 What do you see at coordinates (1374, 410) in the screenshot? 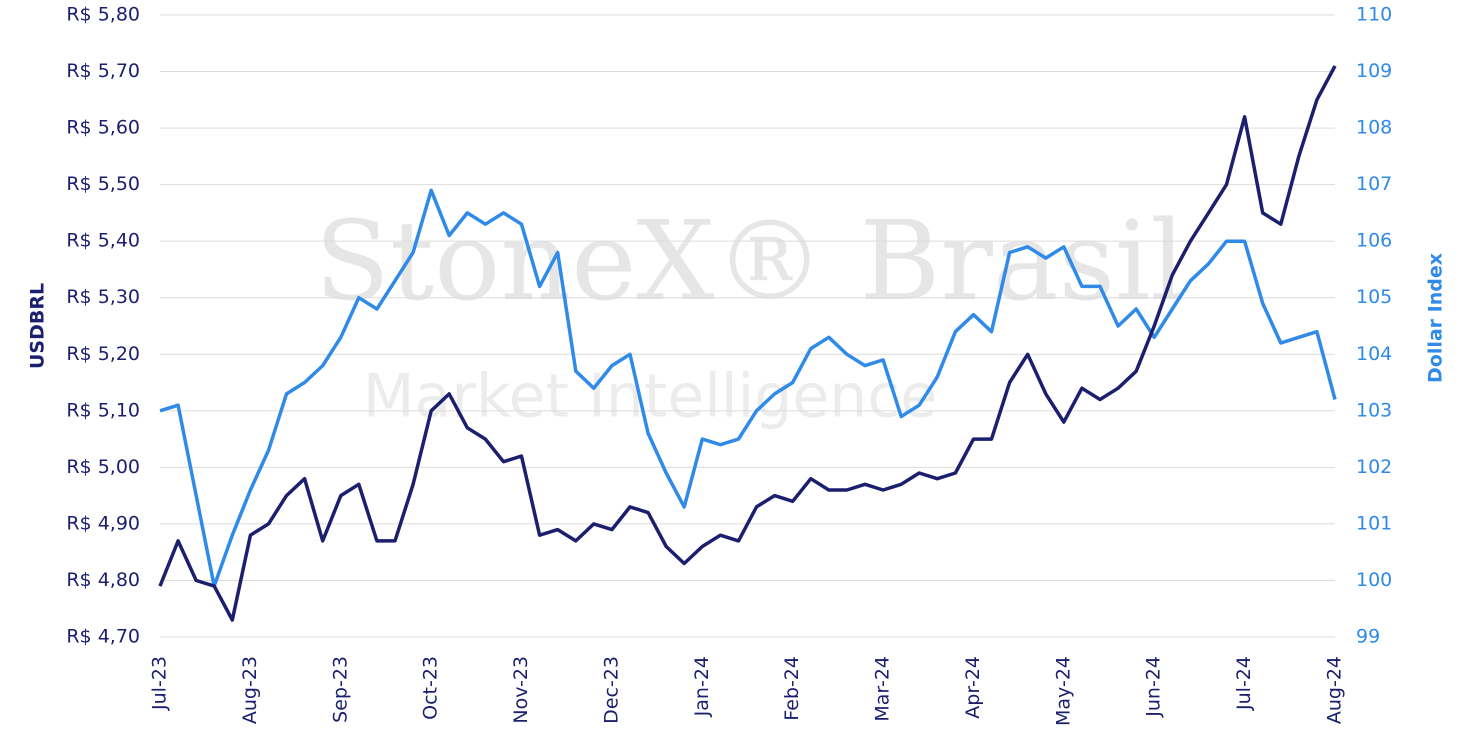
I see `y2-tick-label: 103` at bounding box center [1374, 410].